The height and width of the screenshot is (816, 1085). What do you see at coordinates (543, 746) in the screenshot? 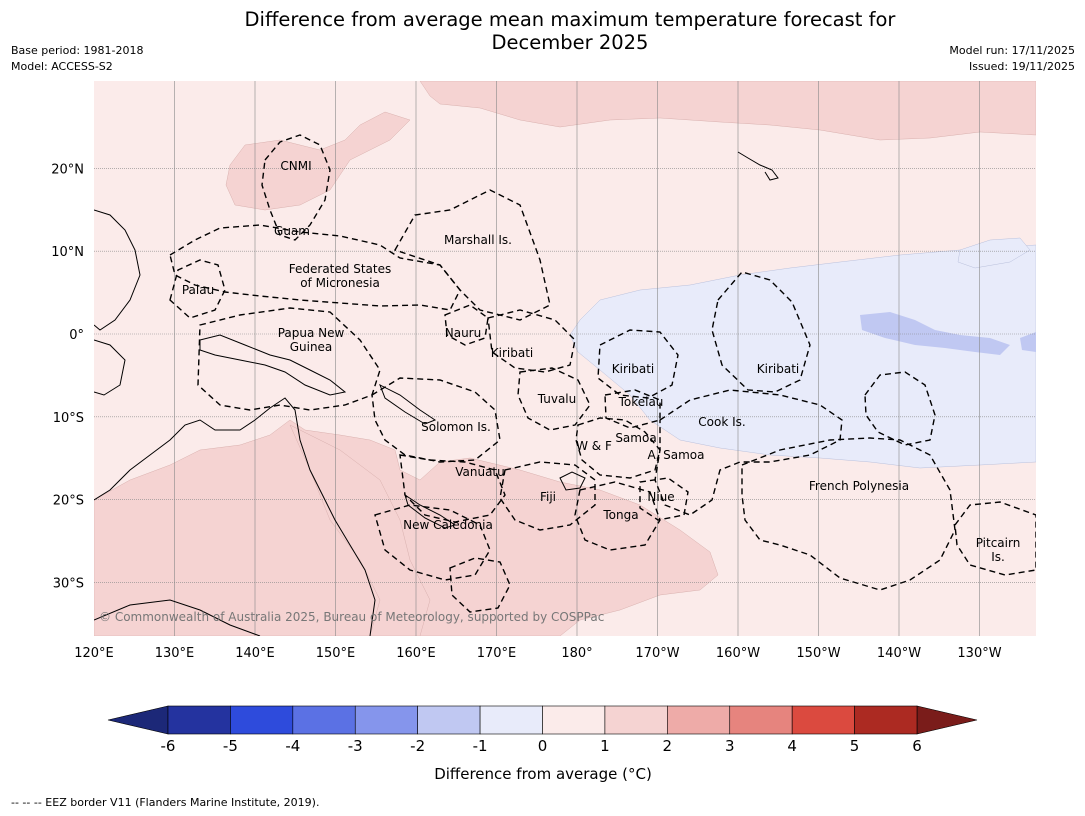
I see `colorbar-tick-label: 0` at bounding box center [543, 746].